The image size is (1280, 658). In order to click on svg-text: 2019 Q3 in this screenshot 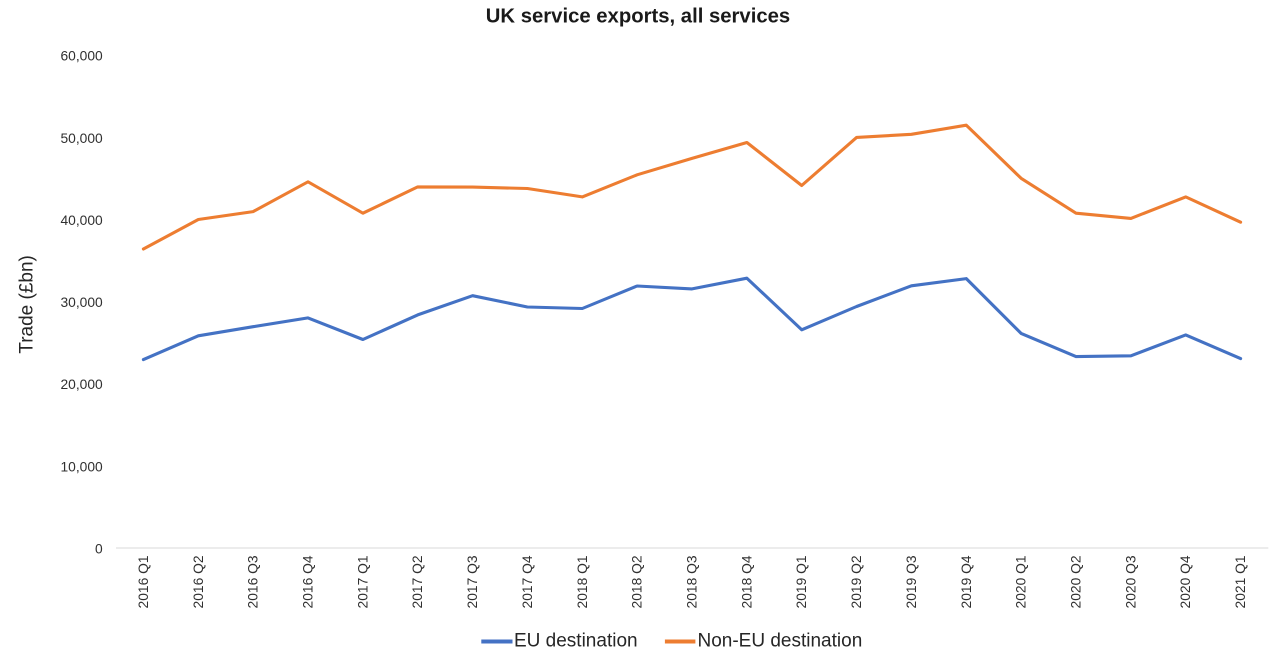, I will do `click(911, 581)`.